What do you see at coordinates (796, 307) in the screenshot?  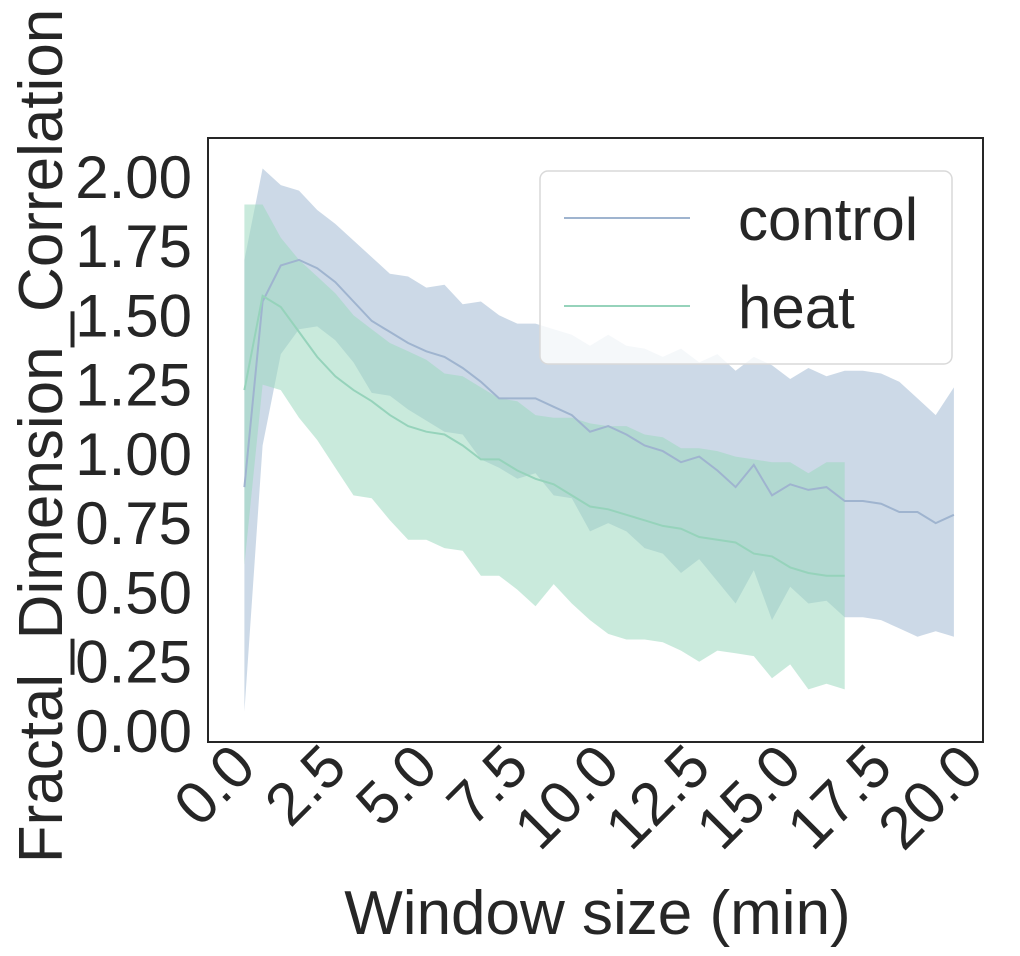 I see `heat-legend-label: heat` at bounding box center [796, 307].